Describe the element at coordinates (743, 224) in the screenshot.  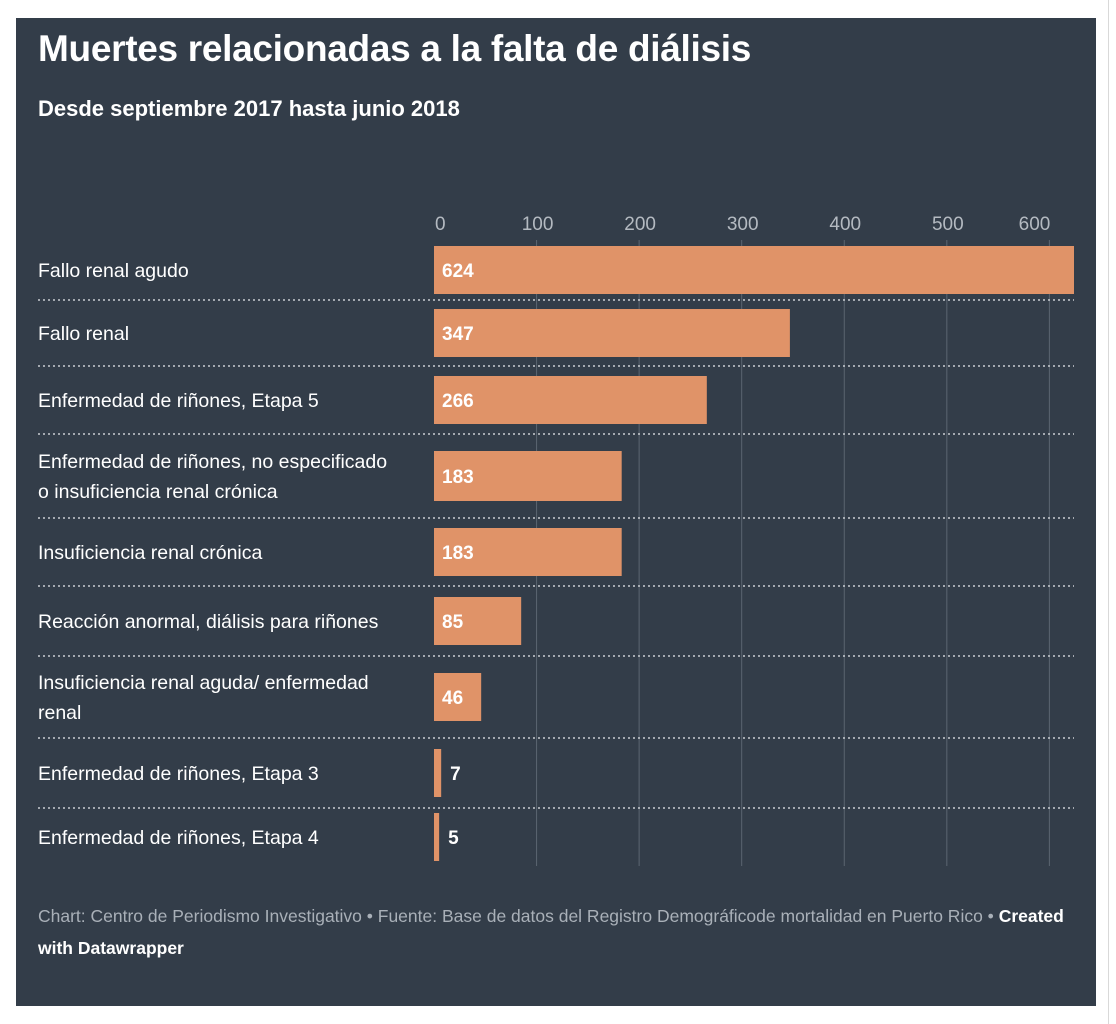
I see `x-tick-label: 300` at that location.